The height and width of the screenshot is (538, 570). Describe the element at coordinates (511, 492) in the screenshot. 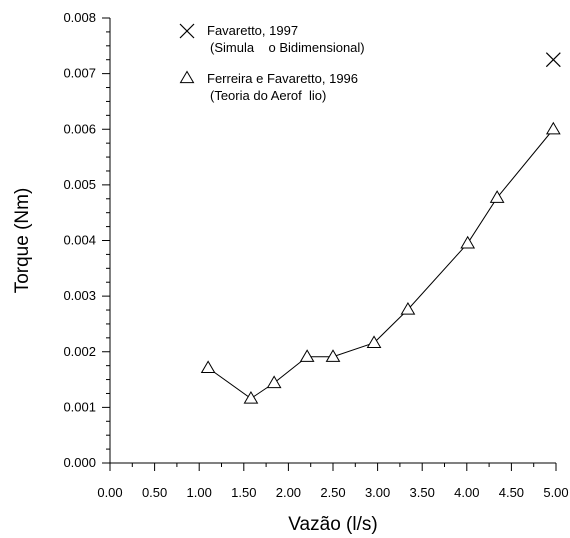

I see `x-tick-label: 4.50` at that location.